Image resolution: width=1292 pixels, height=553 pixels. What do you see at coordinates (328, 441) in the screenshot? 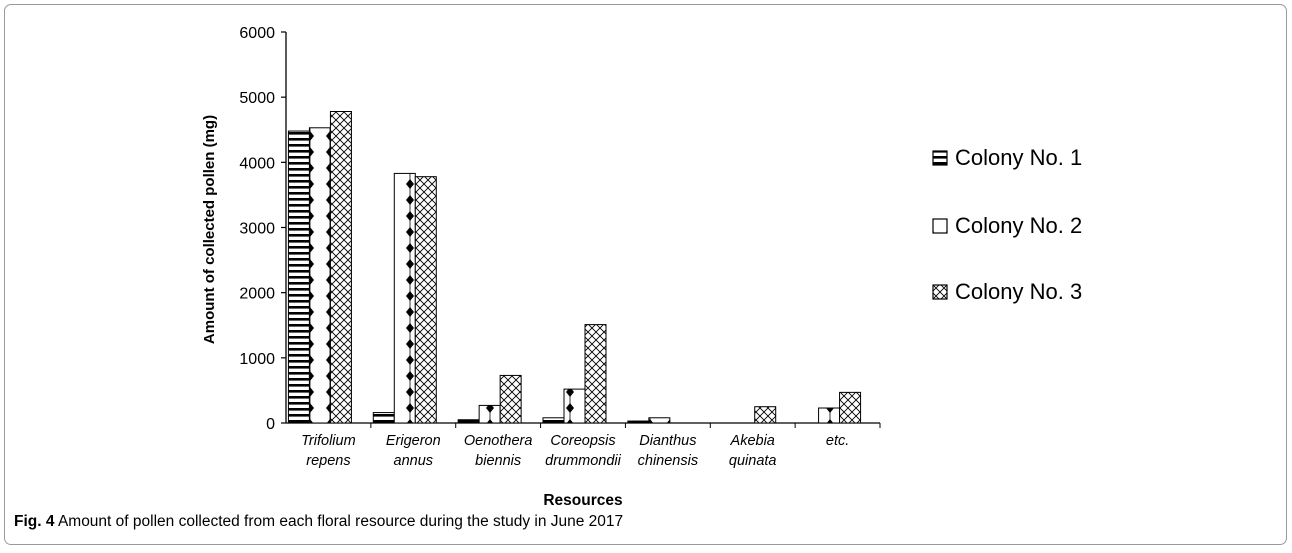
I see `x-tick-label: Trifolium` at bounding box center [328, 441].